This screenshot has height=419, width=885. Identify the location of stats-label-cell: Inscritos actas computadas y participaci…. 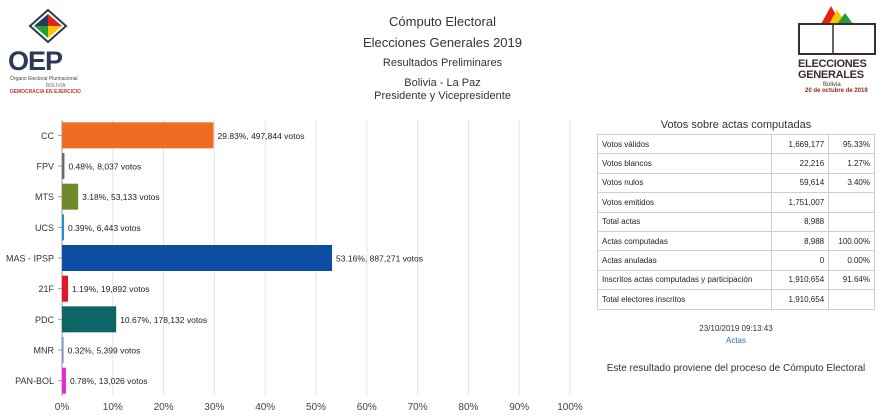
(684, 280).